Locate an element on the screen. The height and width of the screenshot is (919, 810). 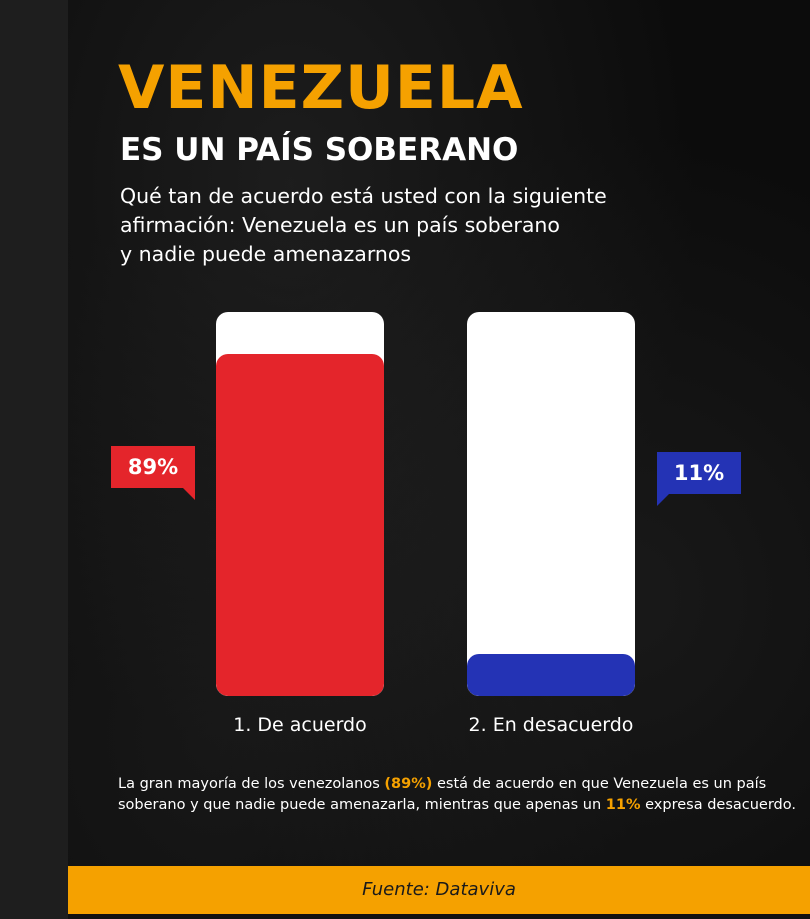
page-title: VENEZUELA is located at coordinates (321, 88).